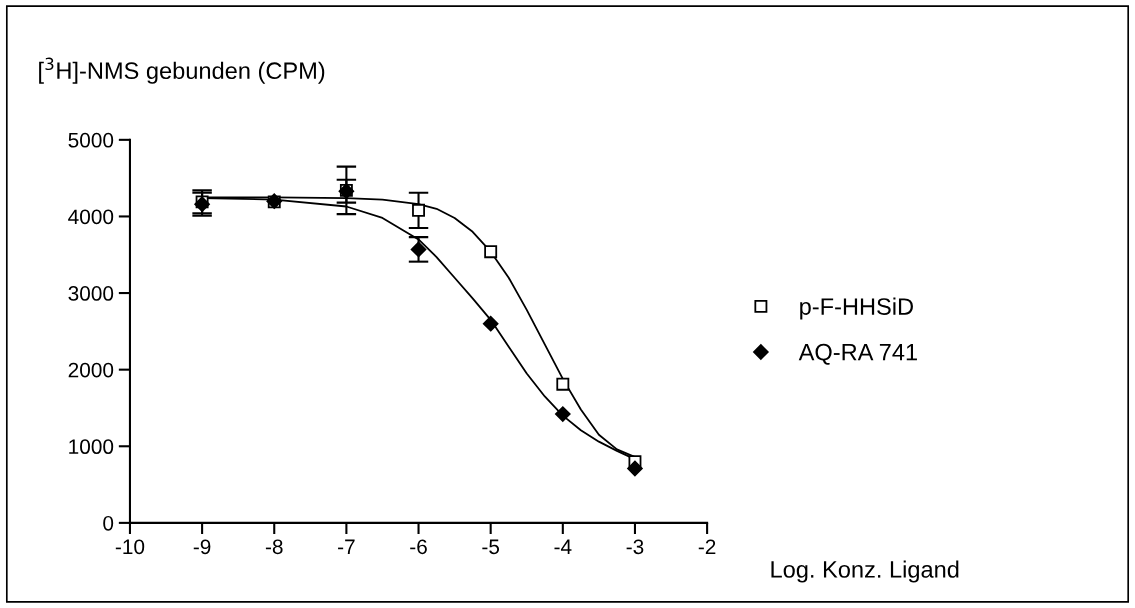 The image size is (1135, 608). What do you see at coordinates (707, 546) in the screenshot?
I see `x-tick-label: -2` at bounding box center [707, 546].